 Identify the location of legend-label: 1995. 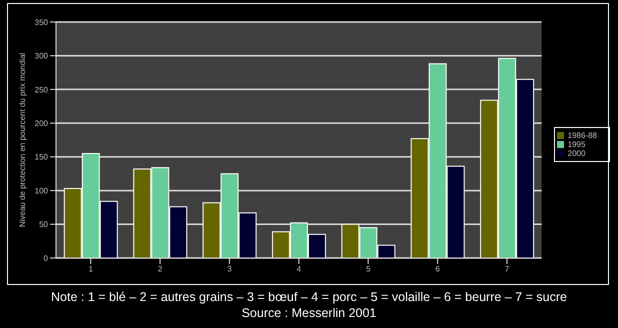
(577, 144).